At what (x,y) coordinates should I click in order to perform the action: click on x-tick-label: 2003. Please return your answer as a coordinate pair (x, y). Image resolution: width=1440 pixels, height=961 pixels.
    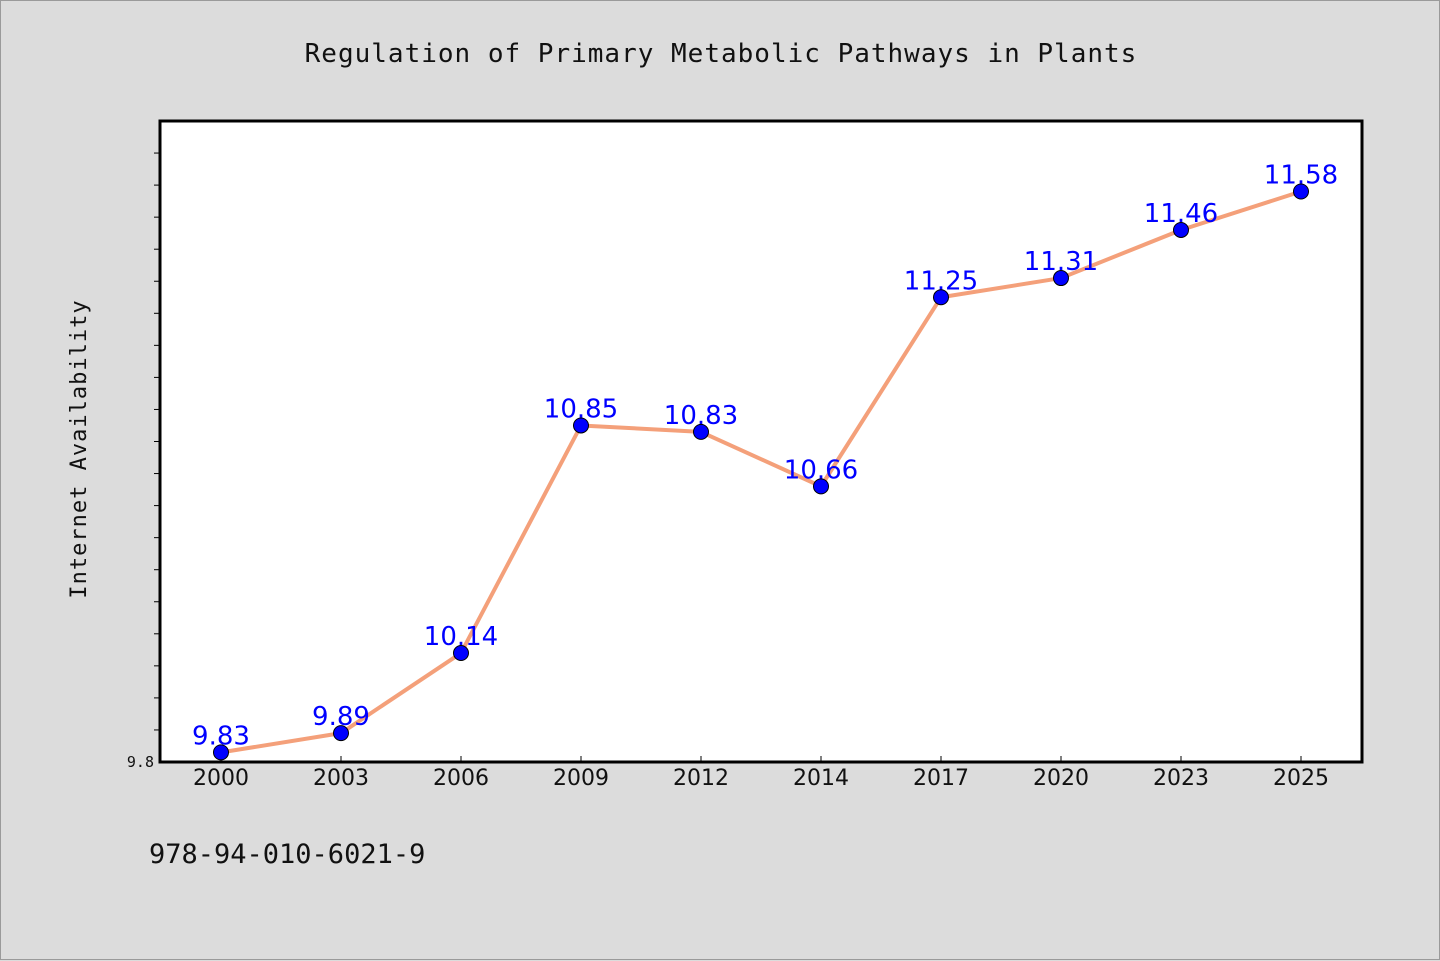
    Looking at the image, I should click on (341, 778).